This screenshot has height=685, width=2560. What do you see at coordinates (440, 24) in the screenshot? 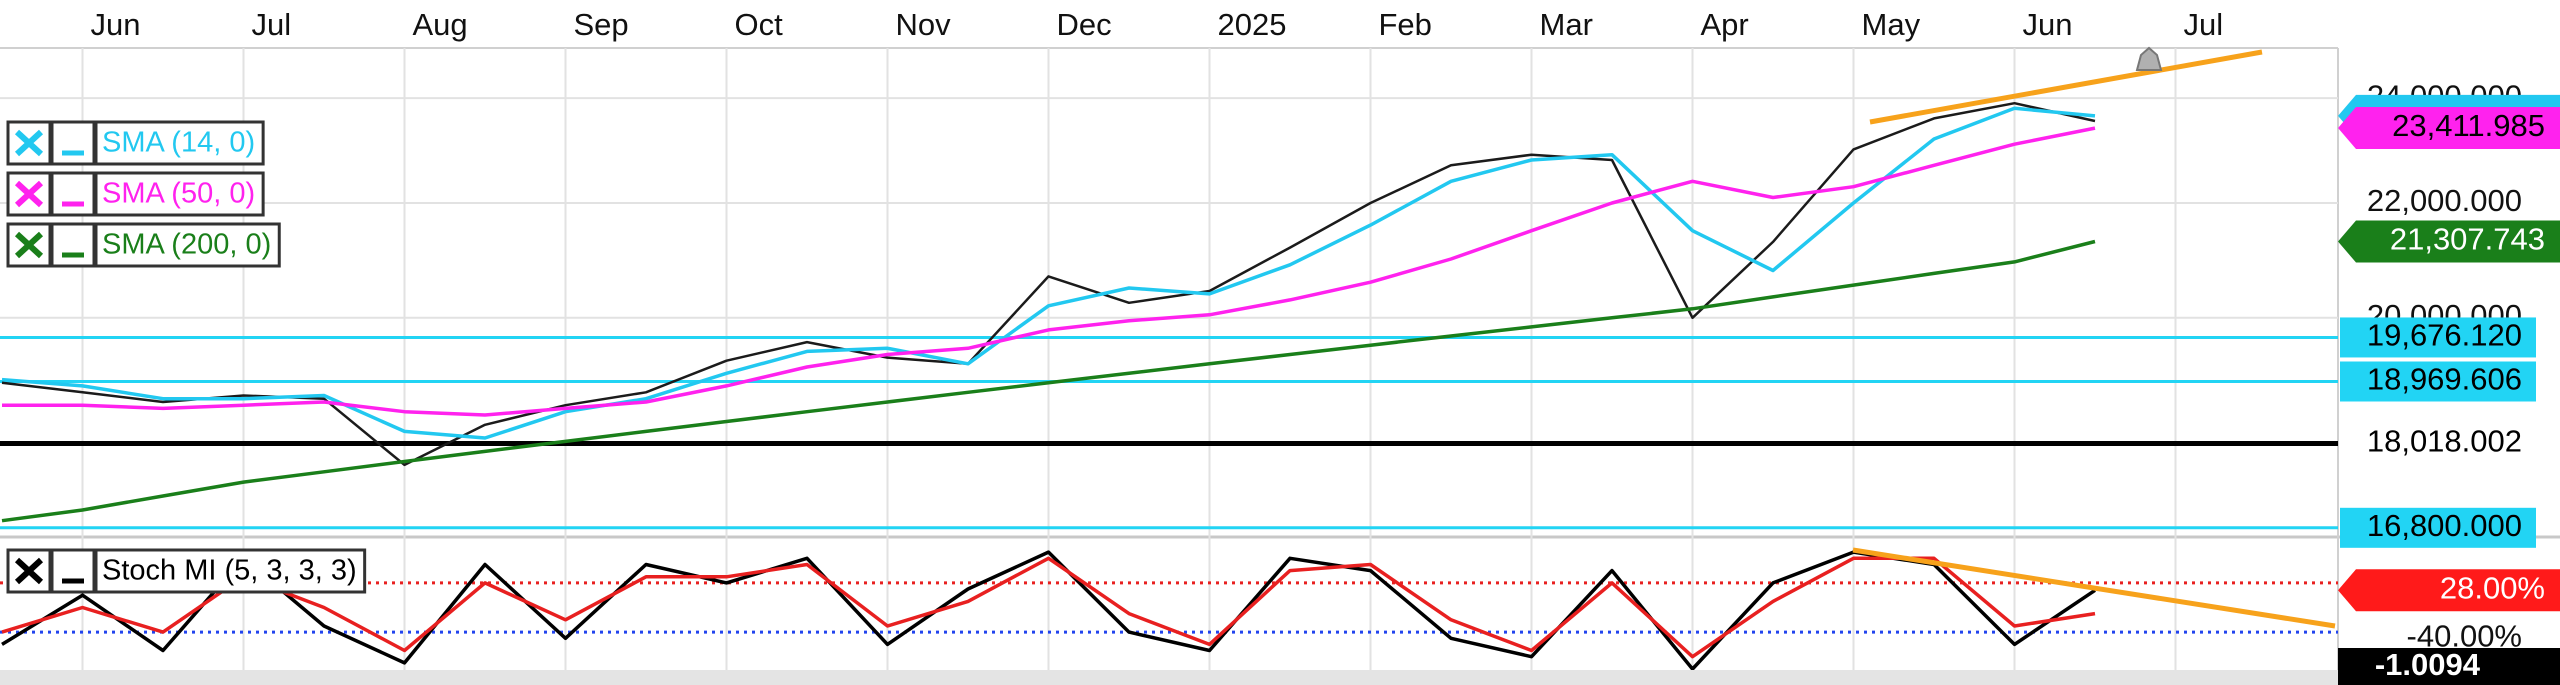
I see `x-tick-label: Aug` at bounding box center [440, 24].